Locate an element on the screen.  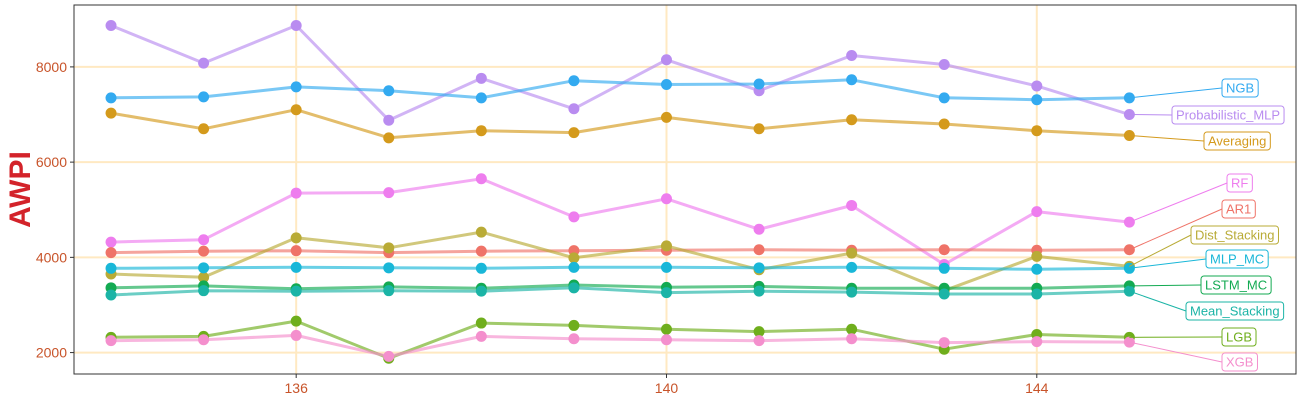
series-line-mlp-mc is located at coordinates (620, 268).